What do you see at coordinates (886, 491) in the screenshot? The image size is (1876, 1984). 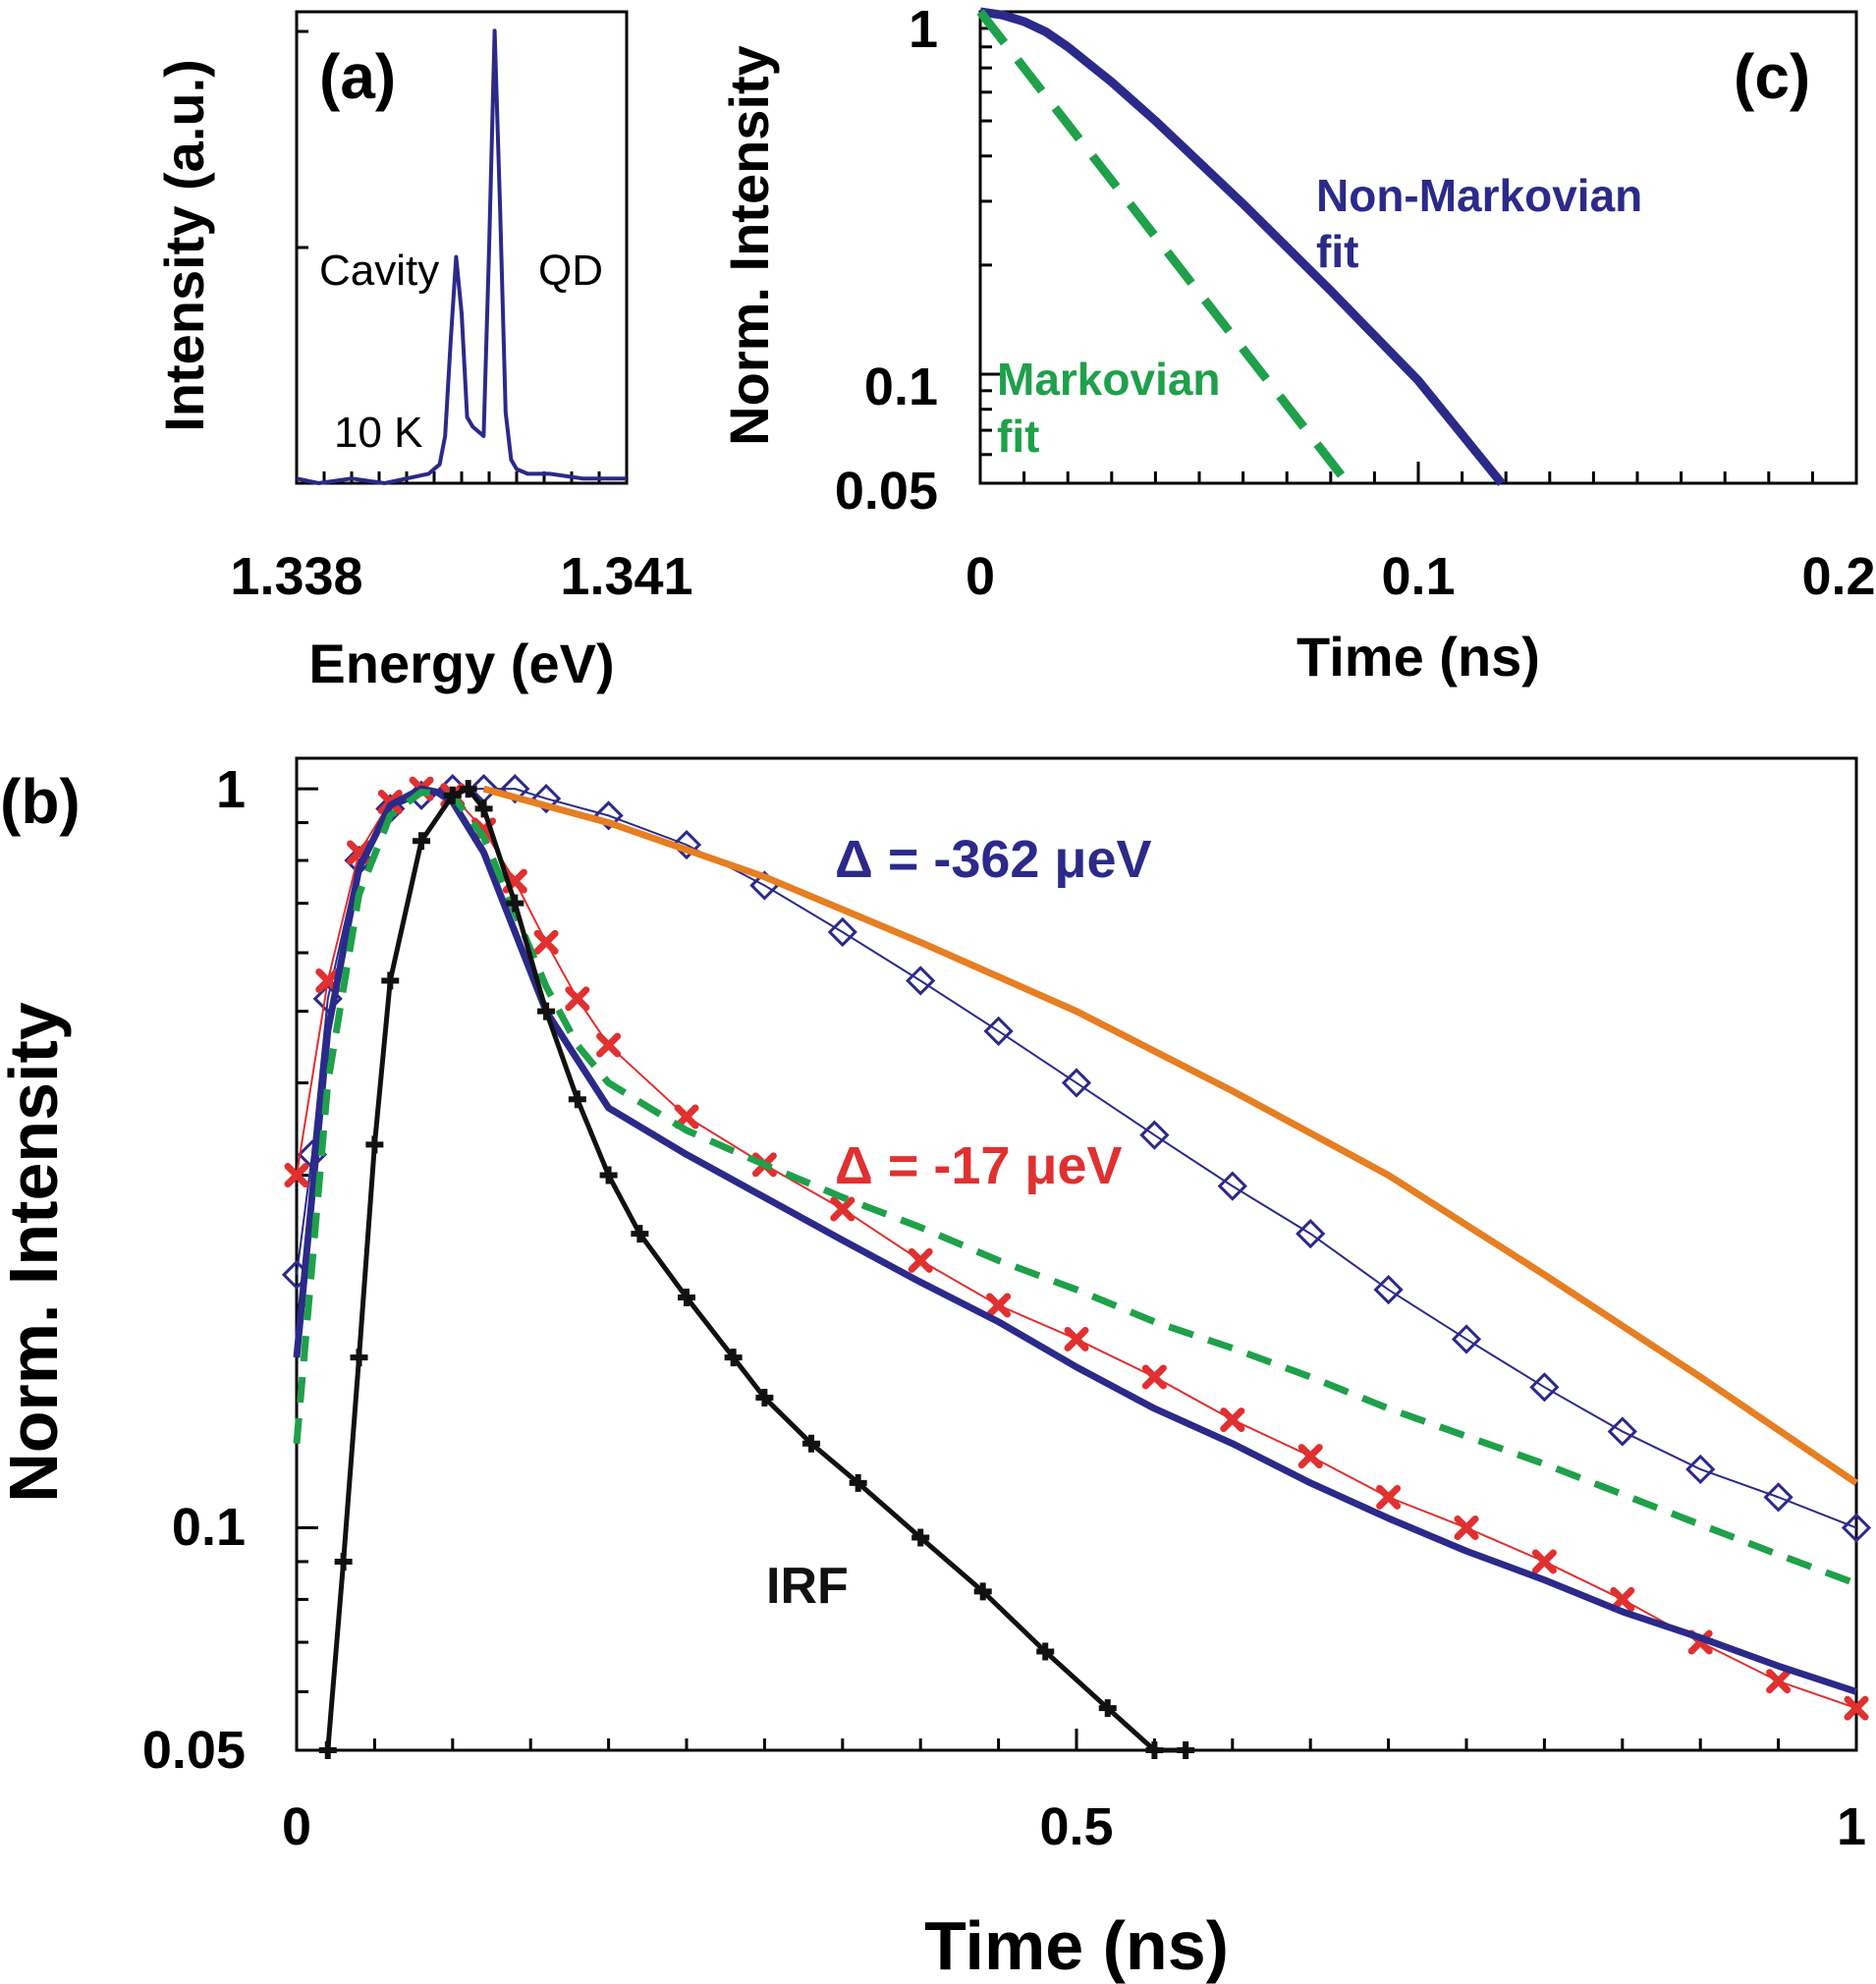 I see `c-ytick-005: 0.05` at bounding box center [886, 491].